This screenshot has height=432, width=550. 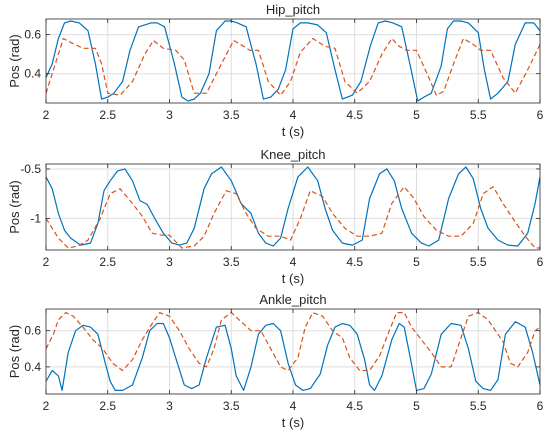 I want to click on ankle-pitch-y-tick-label: 0.6, so click(x=32, y=331).